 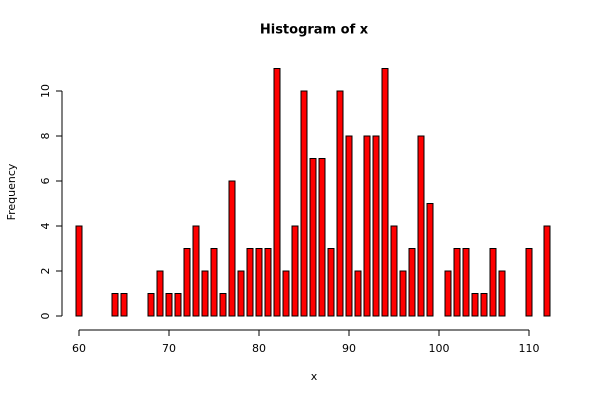 I want to click on x-axis-label: x, so click(x=314, y=376).